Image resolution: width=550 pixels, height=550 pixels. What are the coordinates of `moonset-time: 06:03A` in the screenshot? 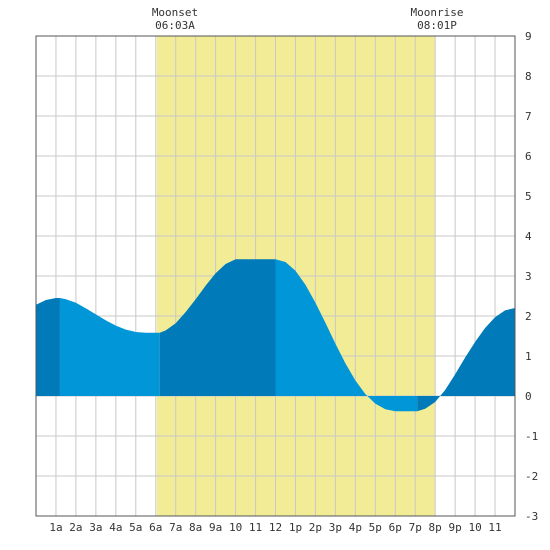 It's located at (175, 25).